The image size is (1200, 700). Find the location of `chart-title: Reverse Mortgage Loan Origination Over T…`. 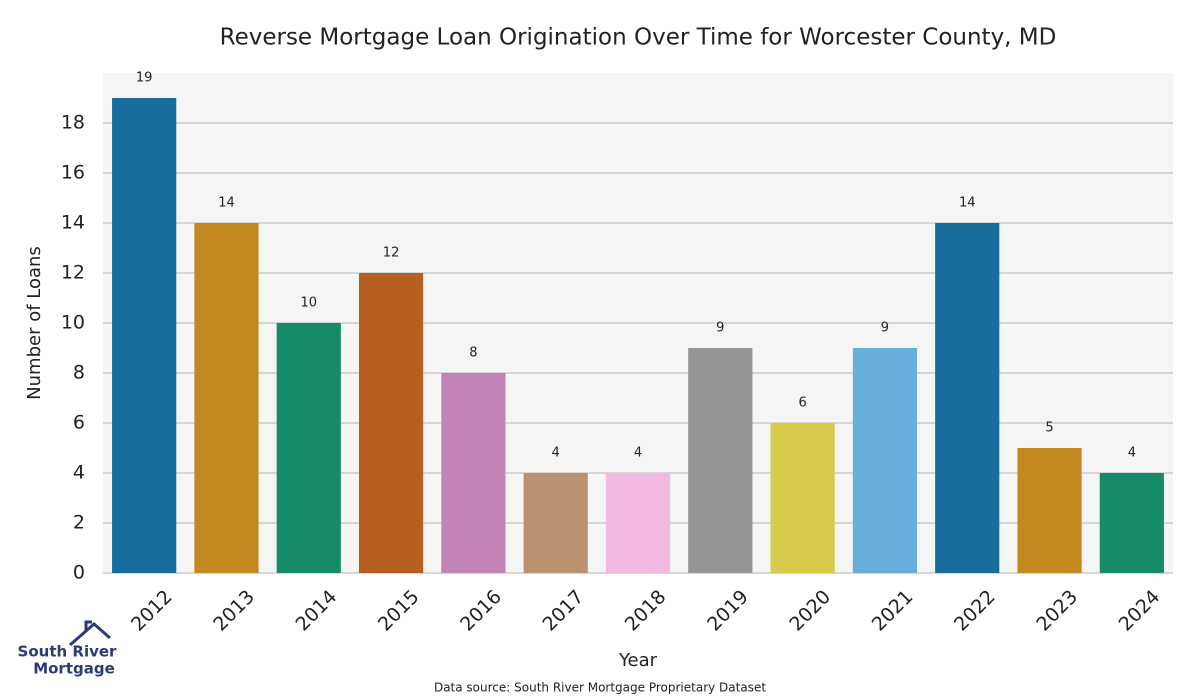

chart-title: Reverse Mortgage Loan Origination Over T… is located at coordinates (638, 38).